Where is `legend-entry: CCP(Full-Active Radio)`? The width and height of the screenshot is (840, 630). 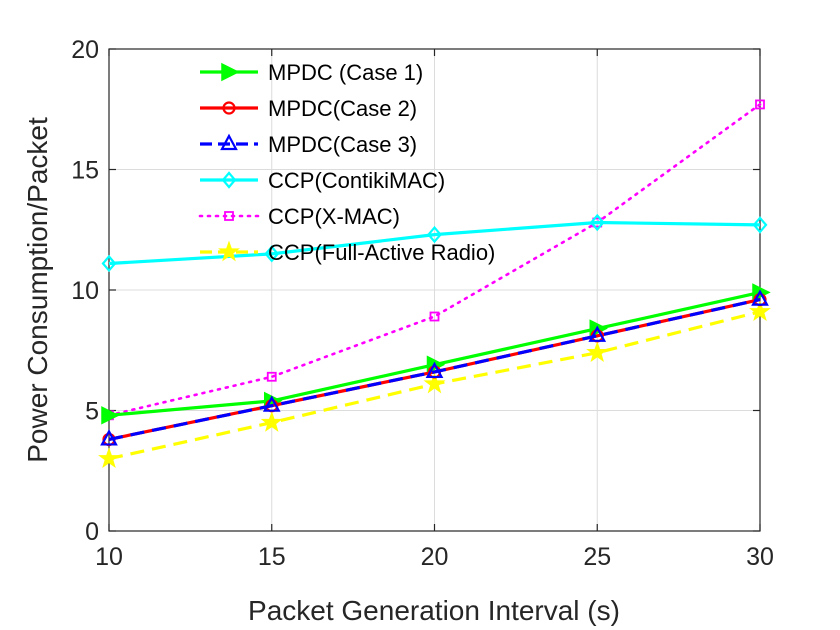 legend-entry: CCP(Full-Active Radio) is located at coordinates (347, 252).